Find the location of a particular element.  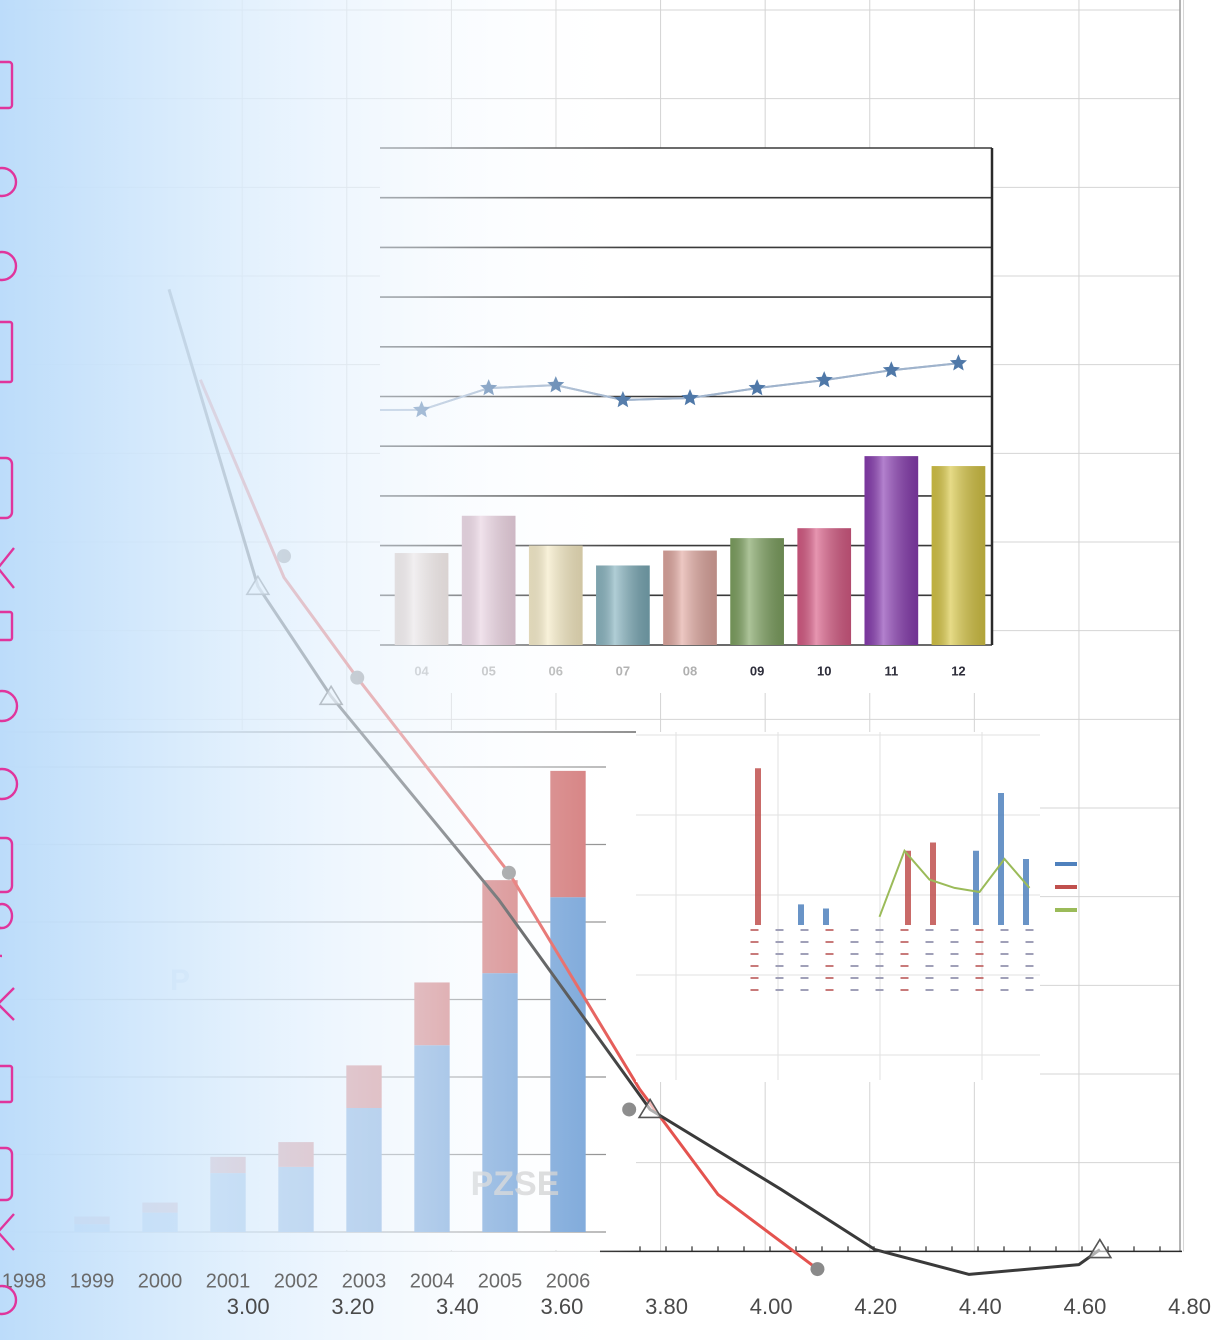

x-tick-label: 3.20 is located at coordinates (352, 1306).